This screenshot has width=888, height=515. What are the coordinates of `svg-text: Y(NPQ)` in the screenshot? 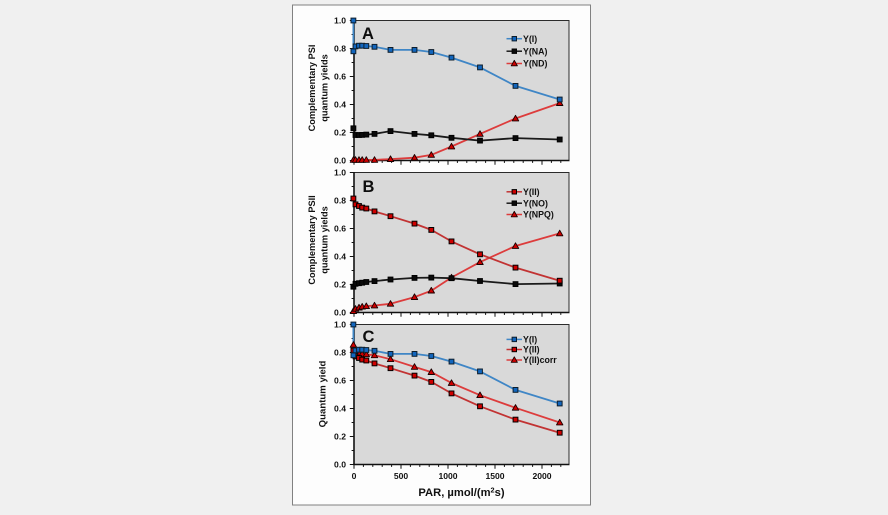 It's located at (538, 215).